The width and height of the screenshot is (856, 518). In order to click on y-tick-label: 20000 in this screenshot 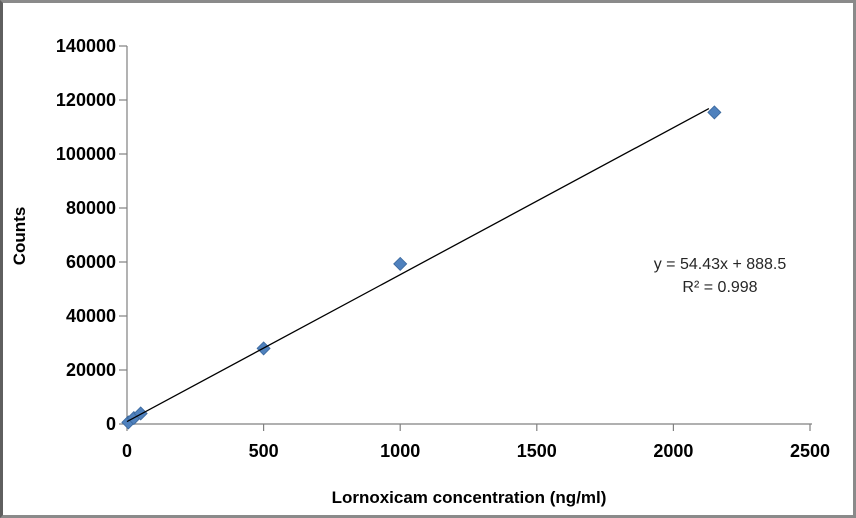, I will do `click(91, 370)`.